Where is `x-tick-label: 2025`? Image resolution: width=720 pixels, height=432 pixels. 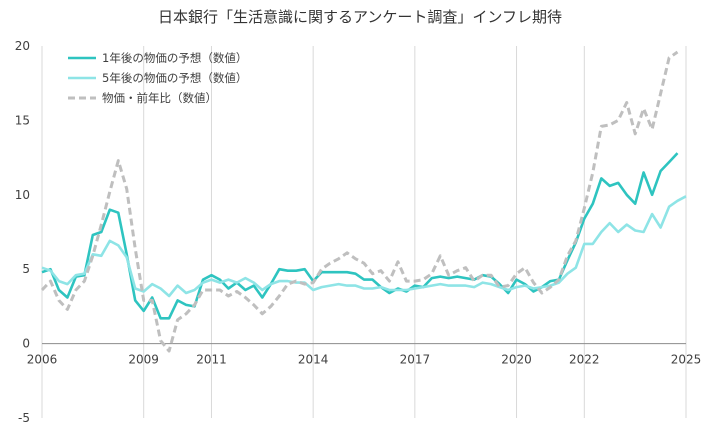 x-tick-label: 2025 is located at coordinates (686, 360).